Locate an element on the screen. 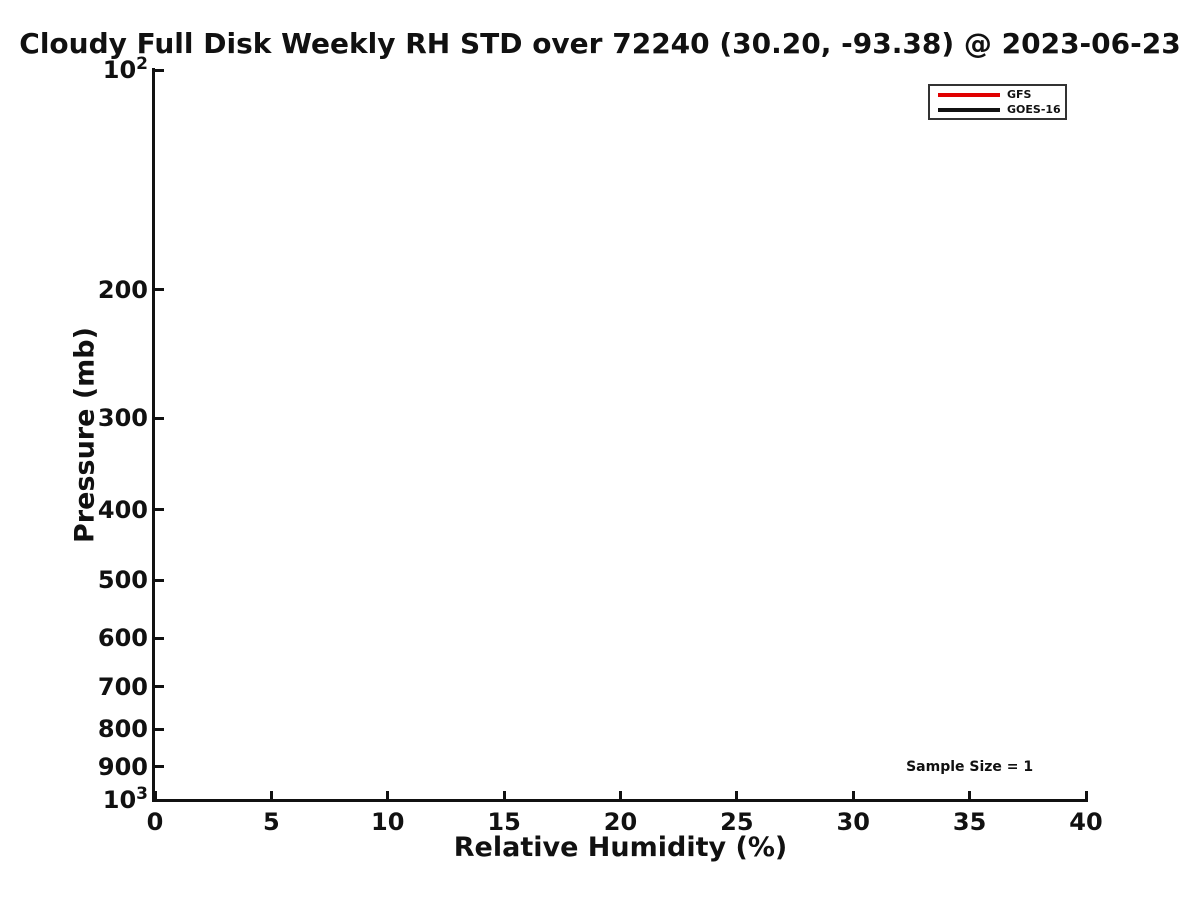  x-tick-label: 35 is located at coordinates (969, 822).